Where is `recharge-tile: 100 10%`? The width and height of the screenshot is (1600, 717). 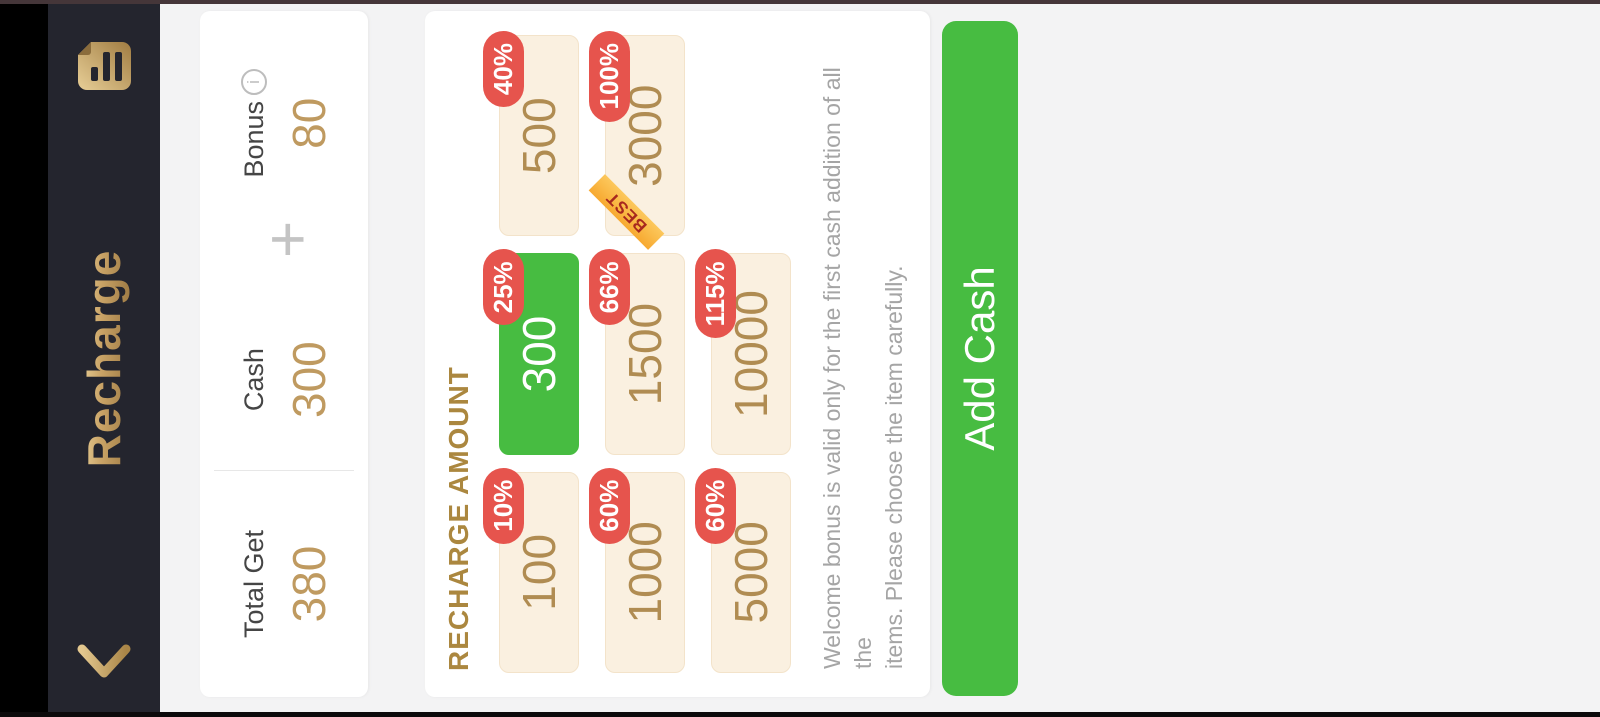
recharge-tile: 100 10% is located at coordinates (531, 570).